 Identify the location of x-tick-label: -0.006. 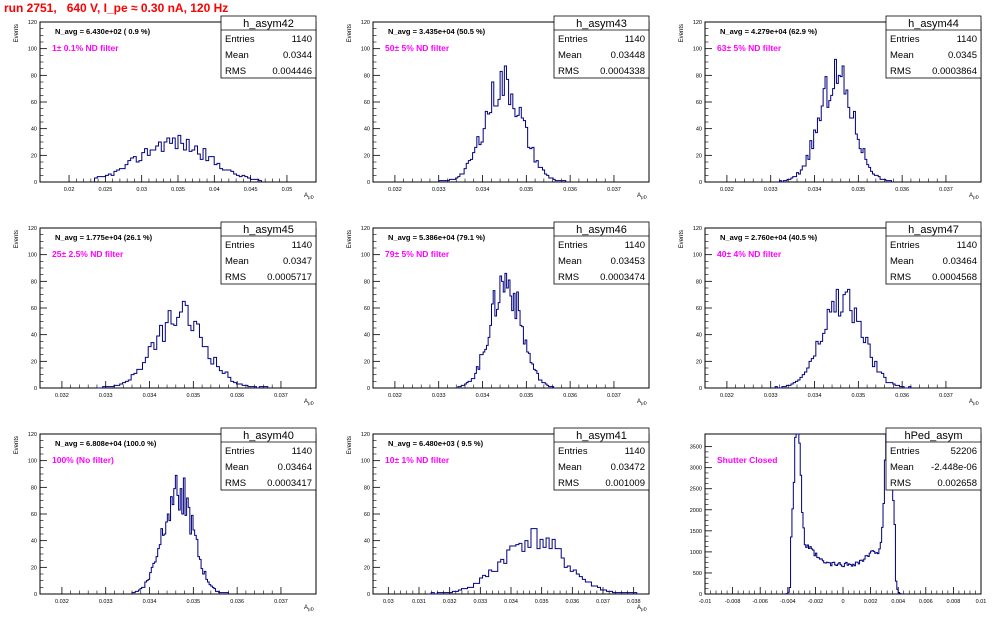
(760, 602).